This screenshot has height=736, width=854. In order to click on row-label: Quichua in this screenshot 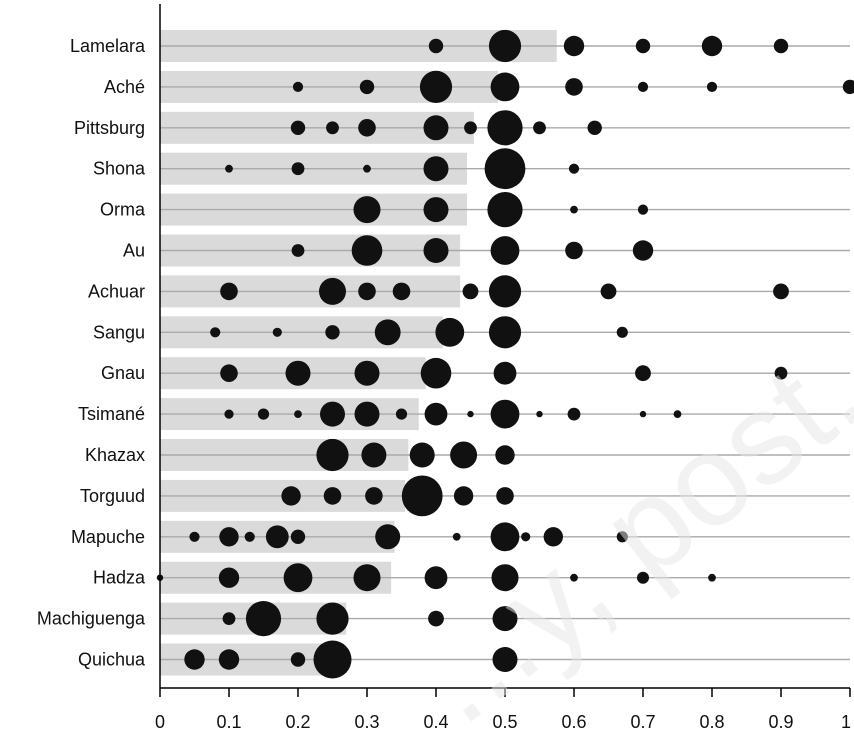, I will do `click(112, 660)`.